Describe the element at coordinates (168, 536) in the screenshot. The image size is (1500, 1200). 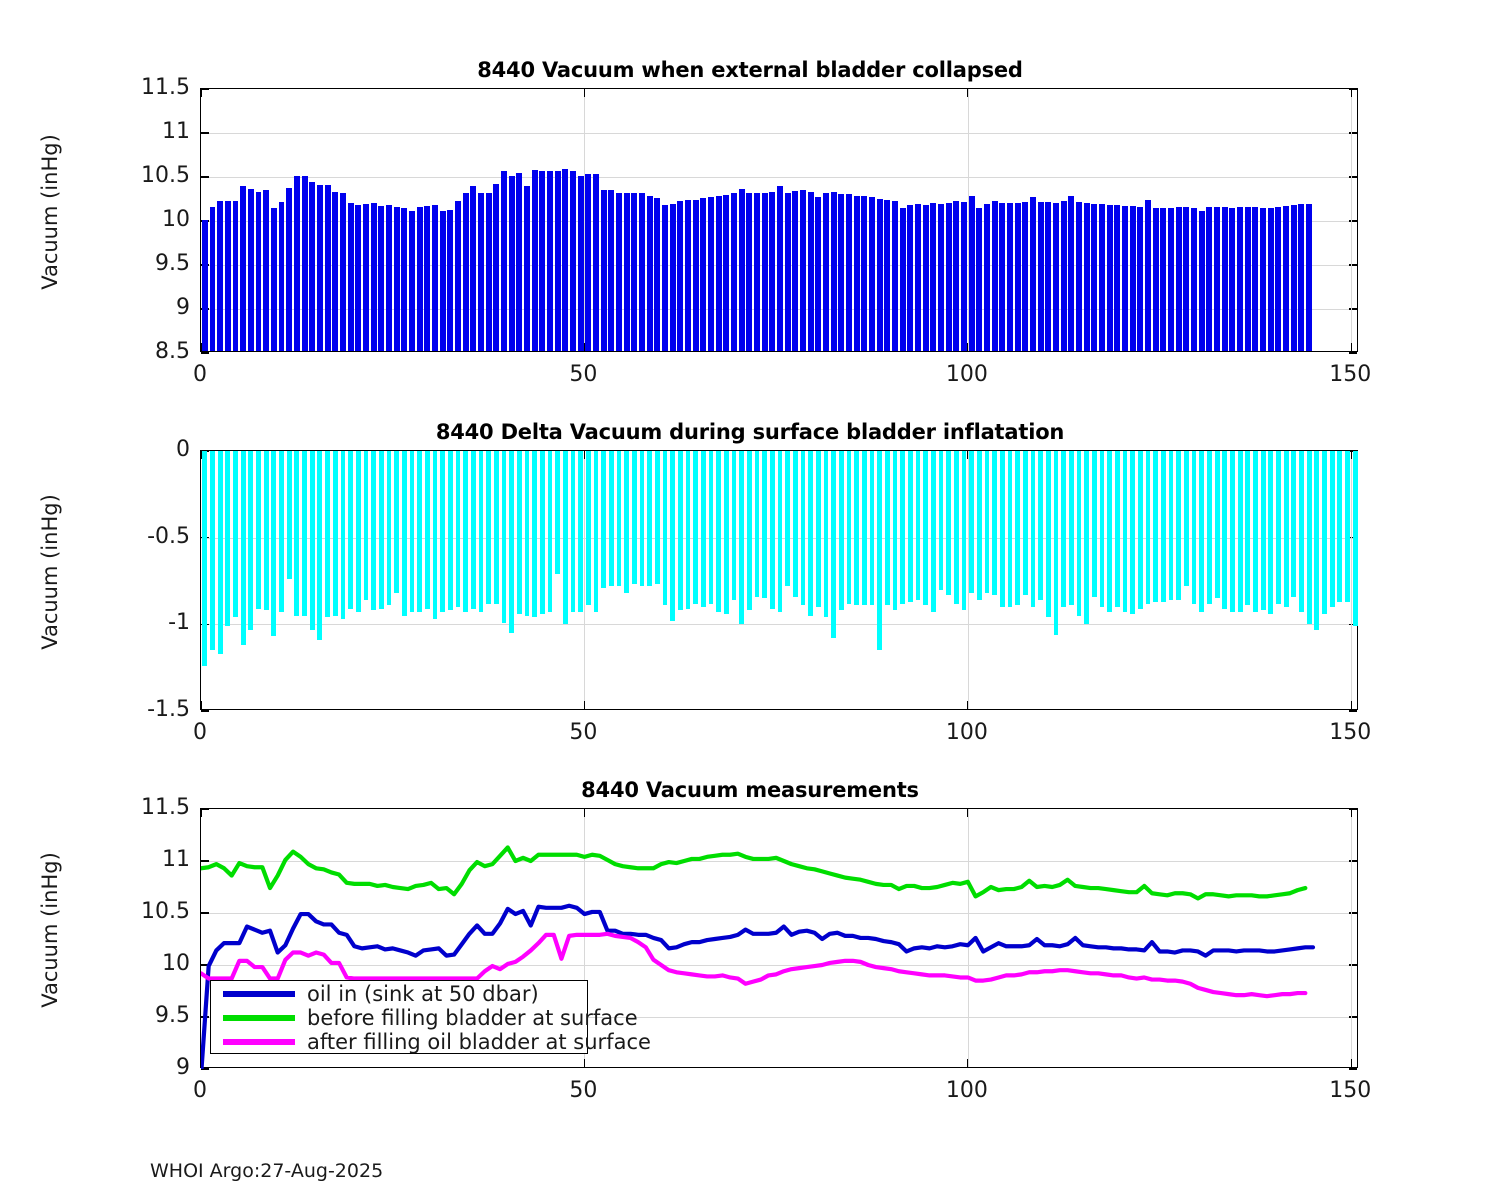
I see `ytick-label: -0.5` at that location.